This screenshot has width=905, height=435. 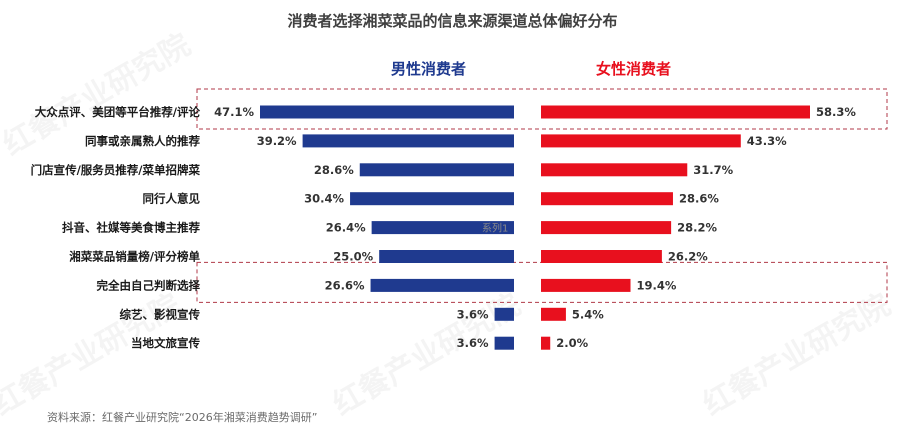 I want to click on data-label-female: 43.3%, so click(x=767, y=141).